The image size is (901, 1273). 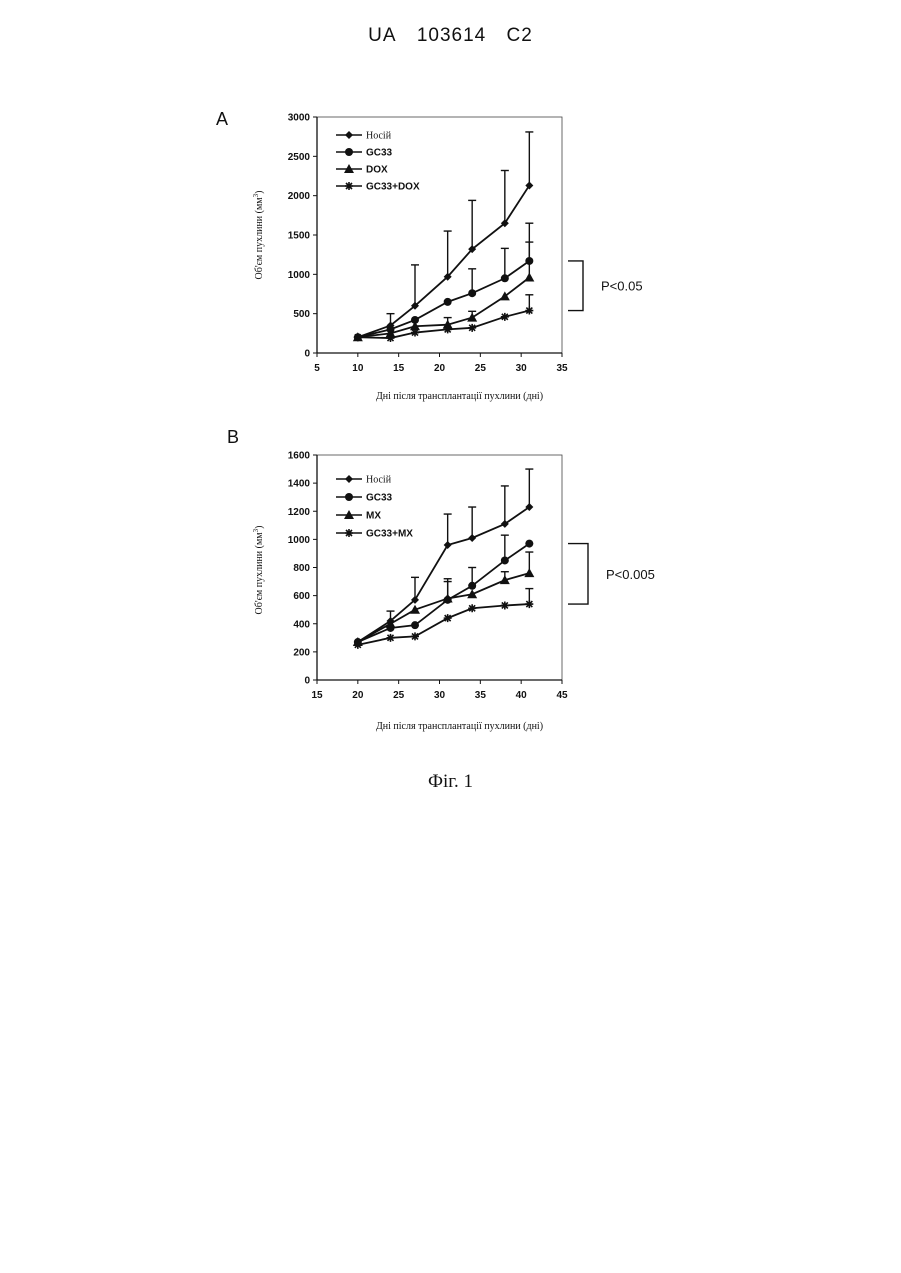 What do you see at coordinates (301, 624) in the screenshot?
I see `y-tick-label: 400` at bounding box center [301, 624].